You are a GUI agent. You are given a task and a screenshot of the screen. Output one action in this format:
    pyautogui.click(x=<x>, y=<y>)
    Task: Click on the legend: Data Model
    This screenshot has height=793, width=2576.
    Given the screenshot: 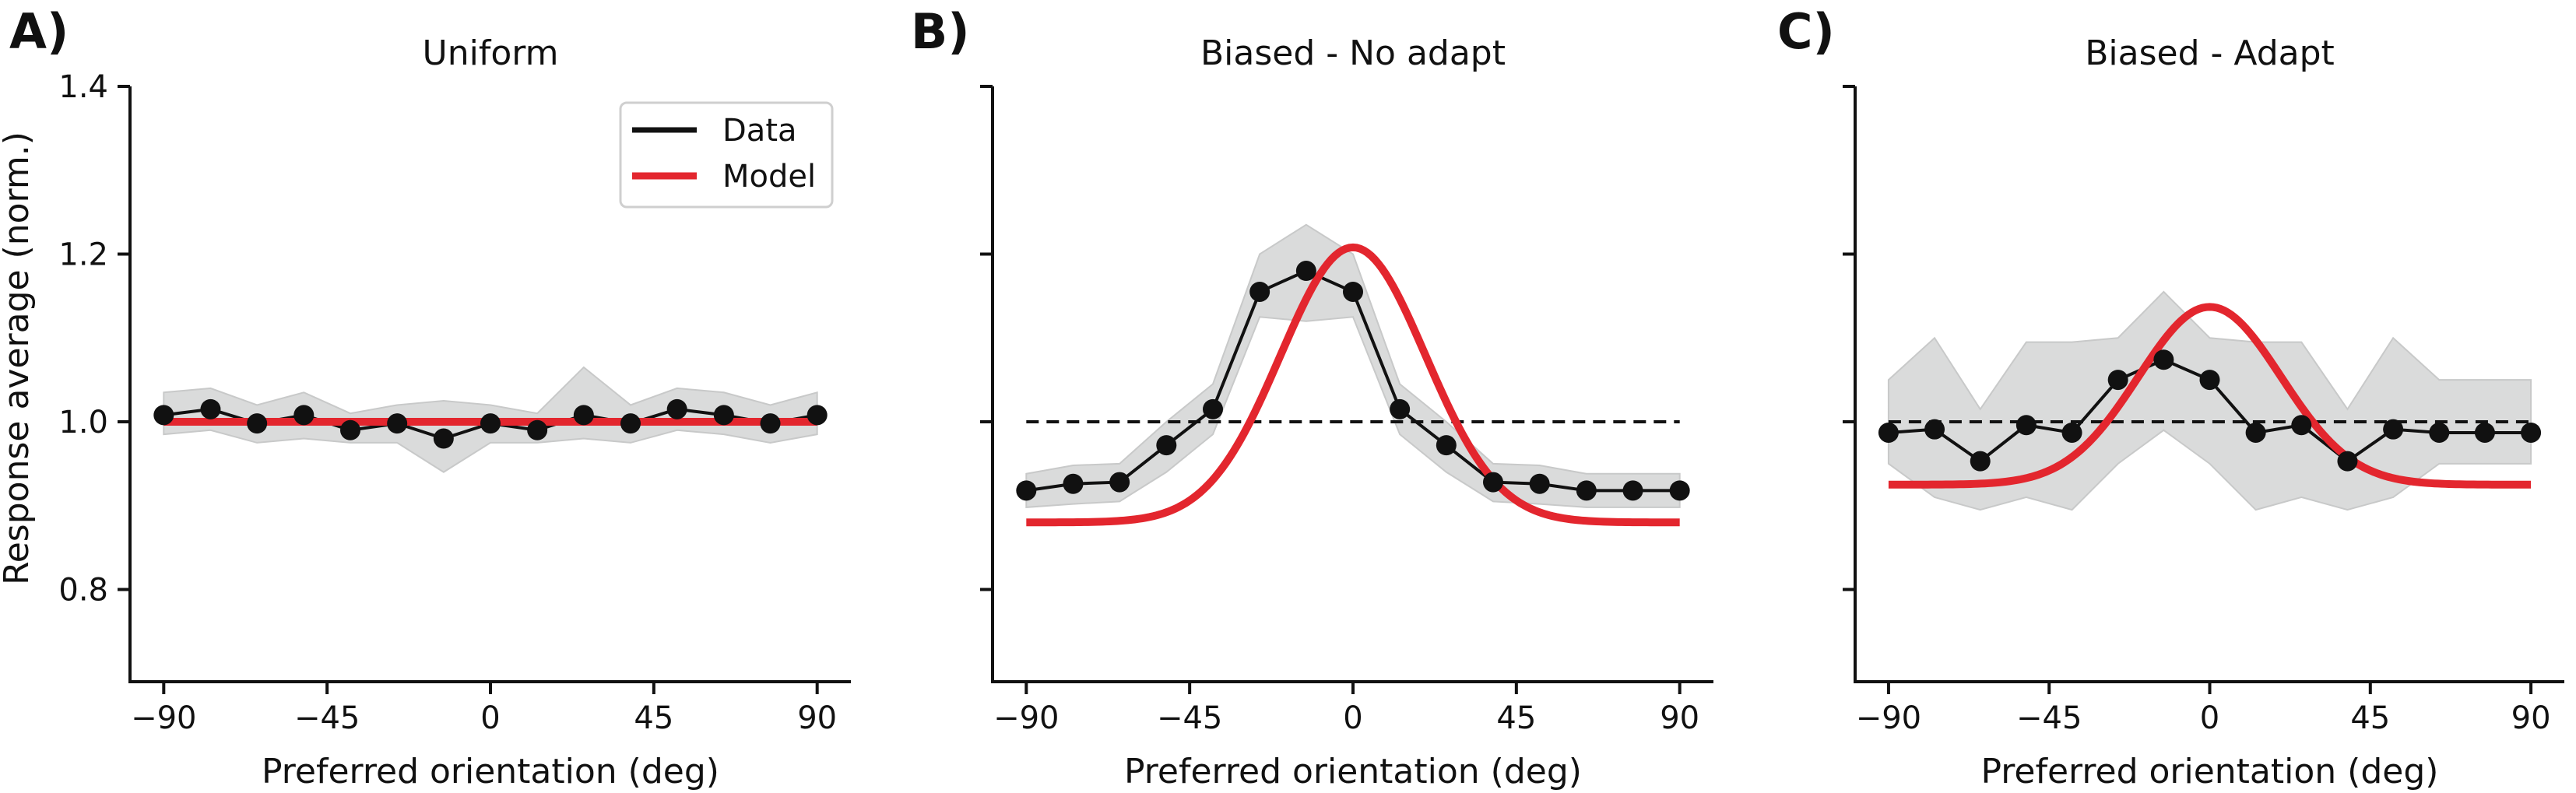 What is the action you would take?
    pyautogui.click(x=727, y=155)
    